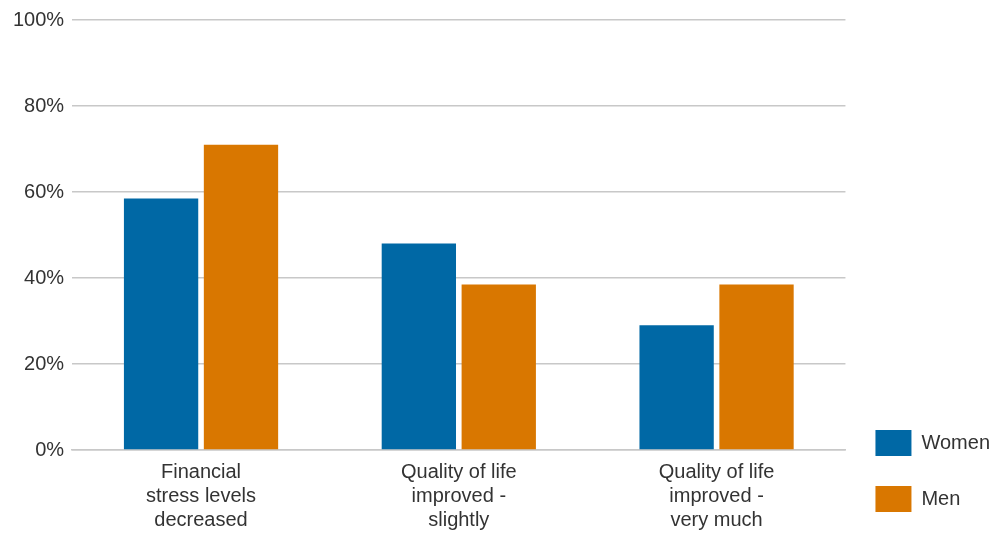 The width and height of the screenshot is (1005, 544). I want to click on legend-label: Men, so click(941, 497).